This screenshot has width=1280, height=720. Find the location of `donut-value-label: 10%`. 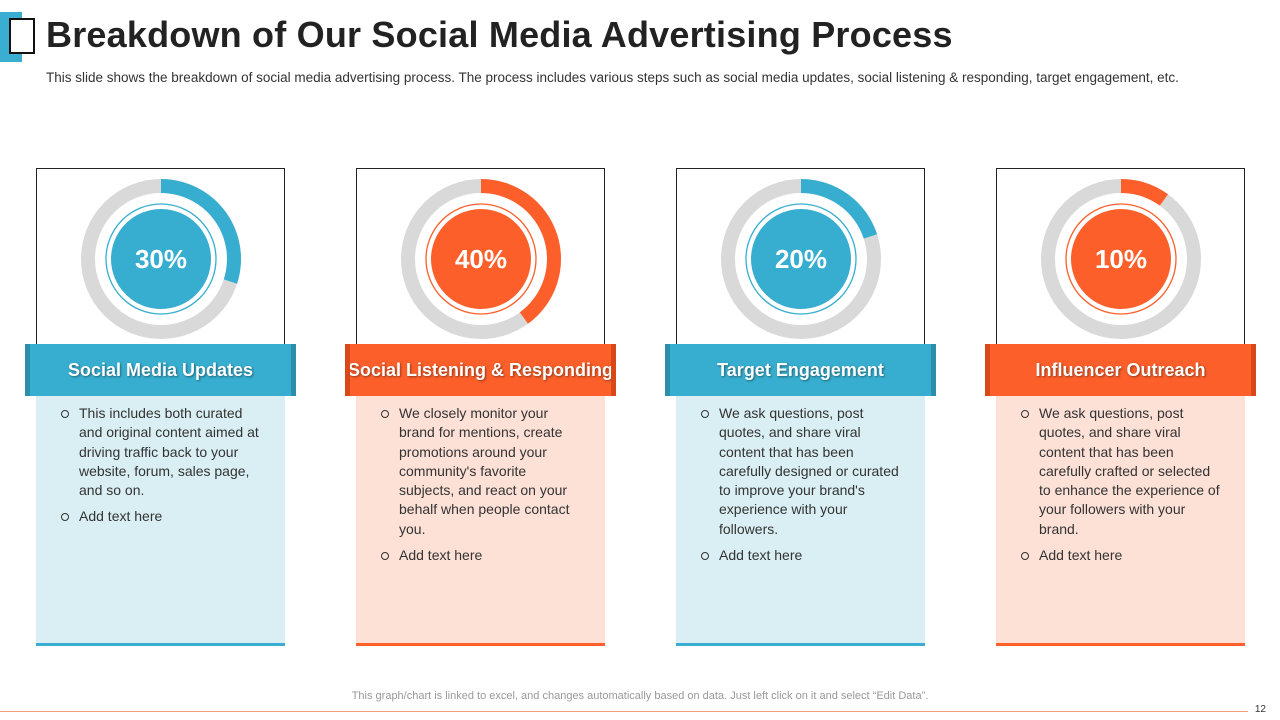

donut-value-label: 10% is located at coordinates (1121, 259).